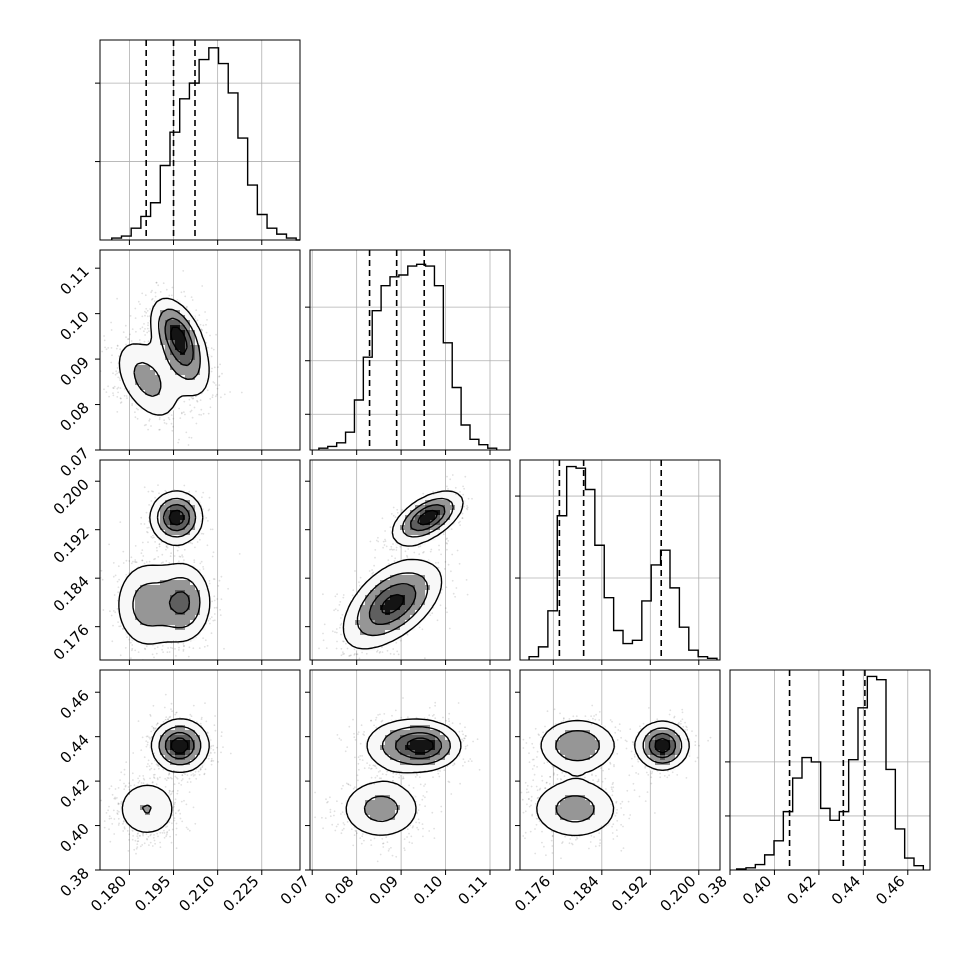  Describe the element at coordinates (410, 350) in the screenshot. I see `panel-frame` at that location.